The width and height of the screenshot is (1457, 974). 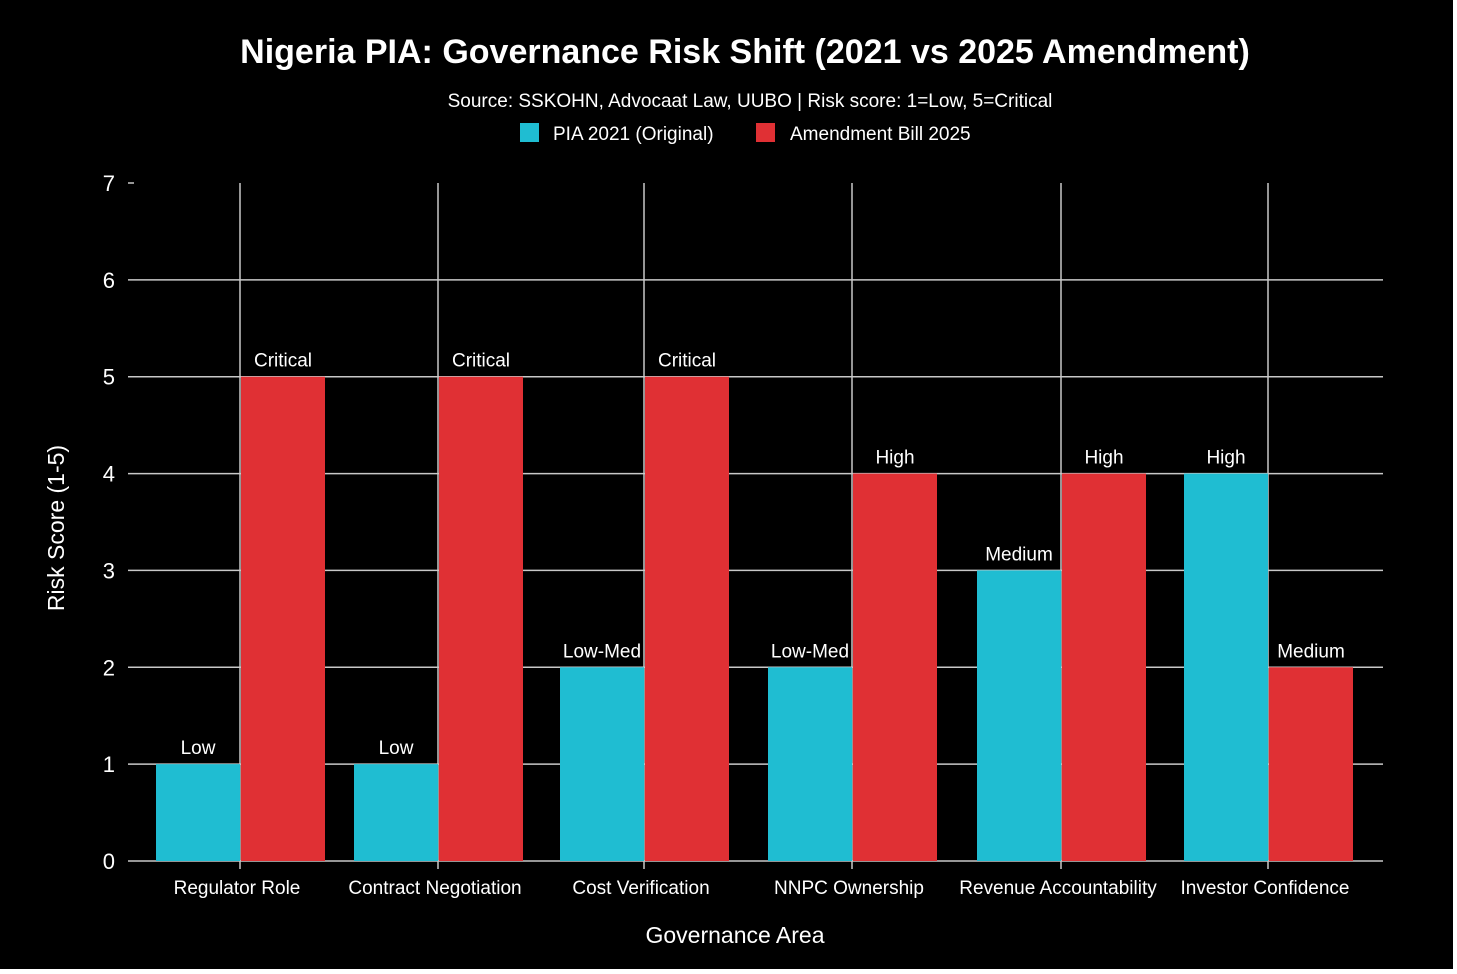 I want to click on x-tick-label: NNPC Ownership, so click(x=849, y=888).